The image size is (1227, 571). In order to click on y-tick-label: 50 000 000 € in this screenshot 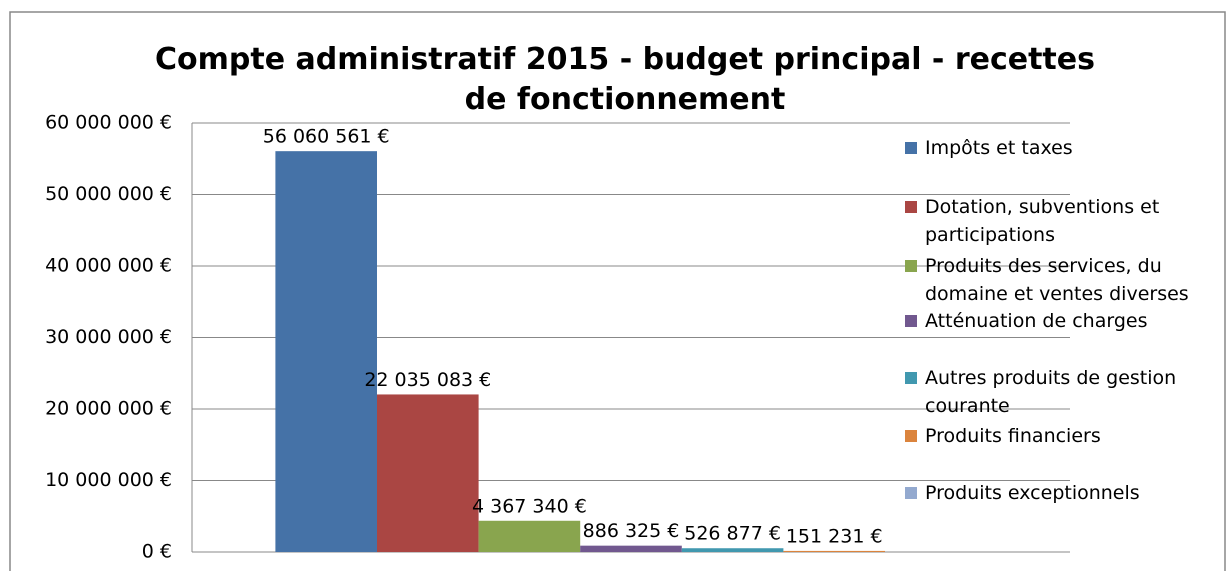, I will do `click(108, 194)`.